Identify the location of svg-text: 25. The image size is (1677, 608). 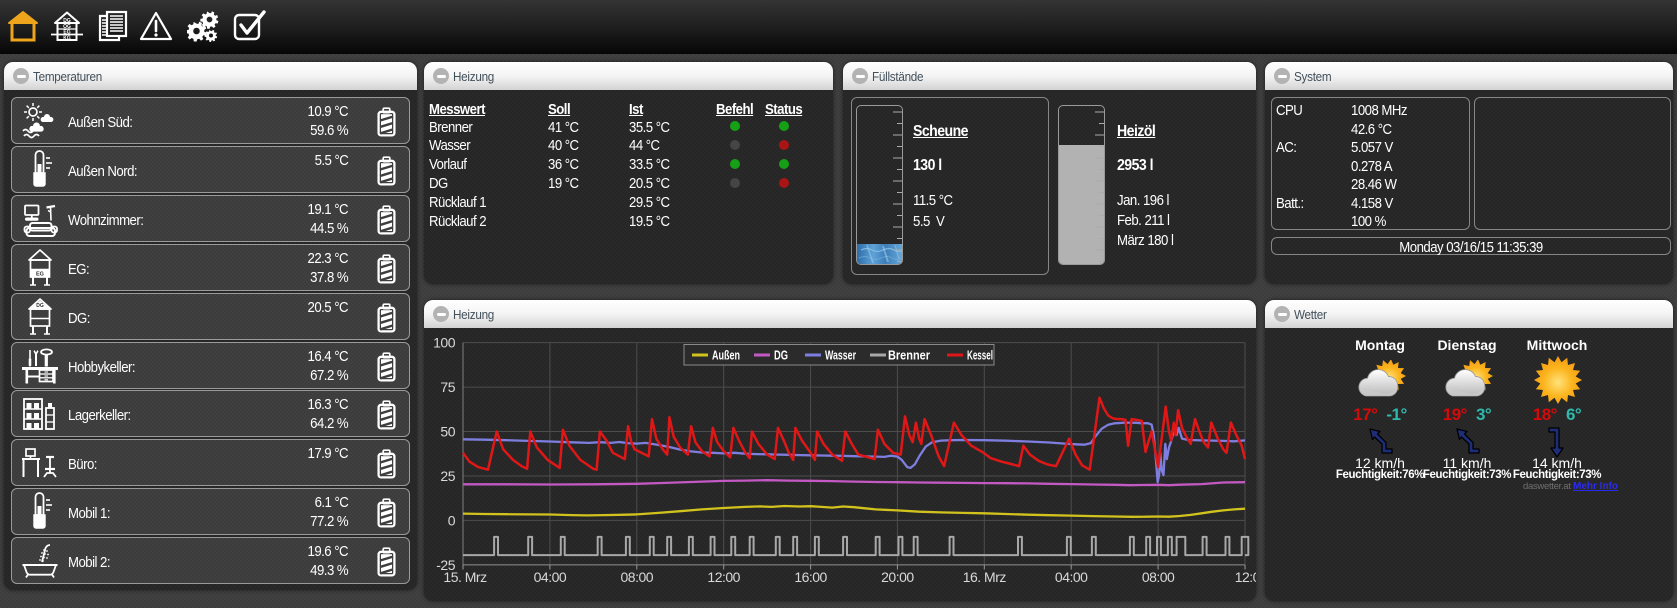
(447, 476).